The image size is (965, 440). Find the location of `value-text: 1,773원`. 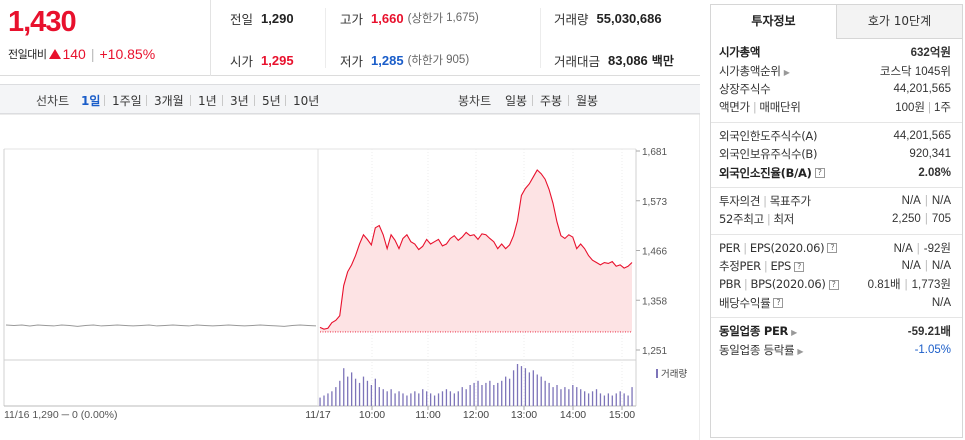

value-text: 1,773원 is located at coordinates (931, 285).